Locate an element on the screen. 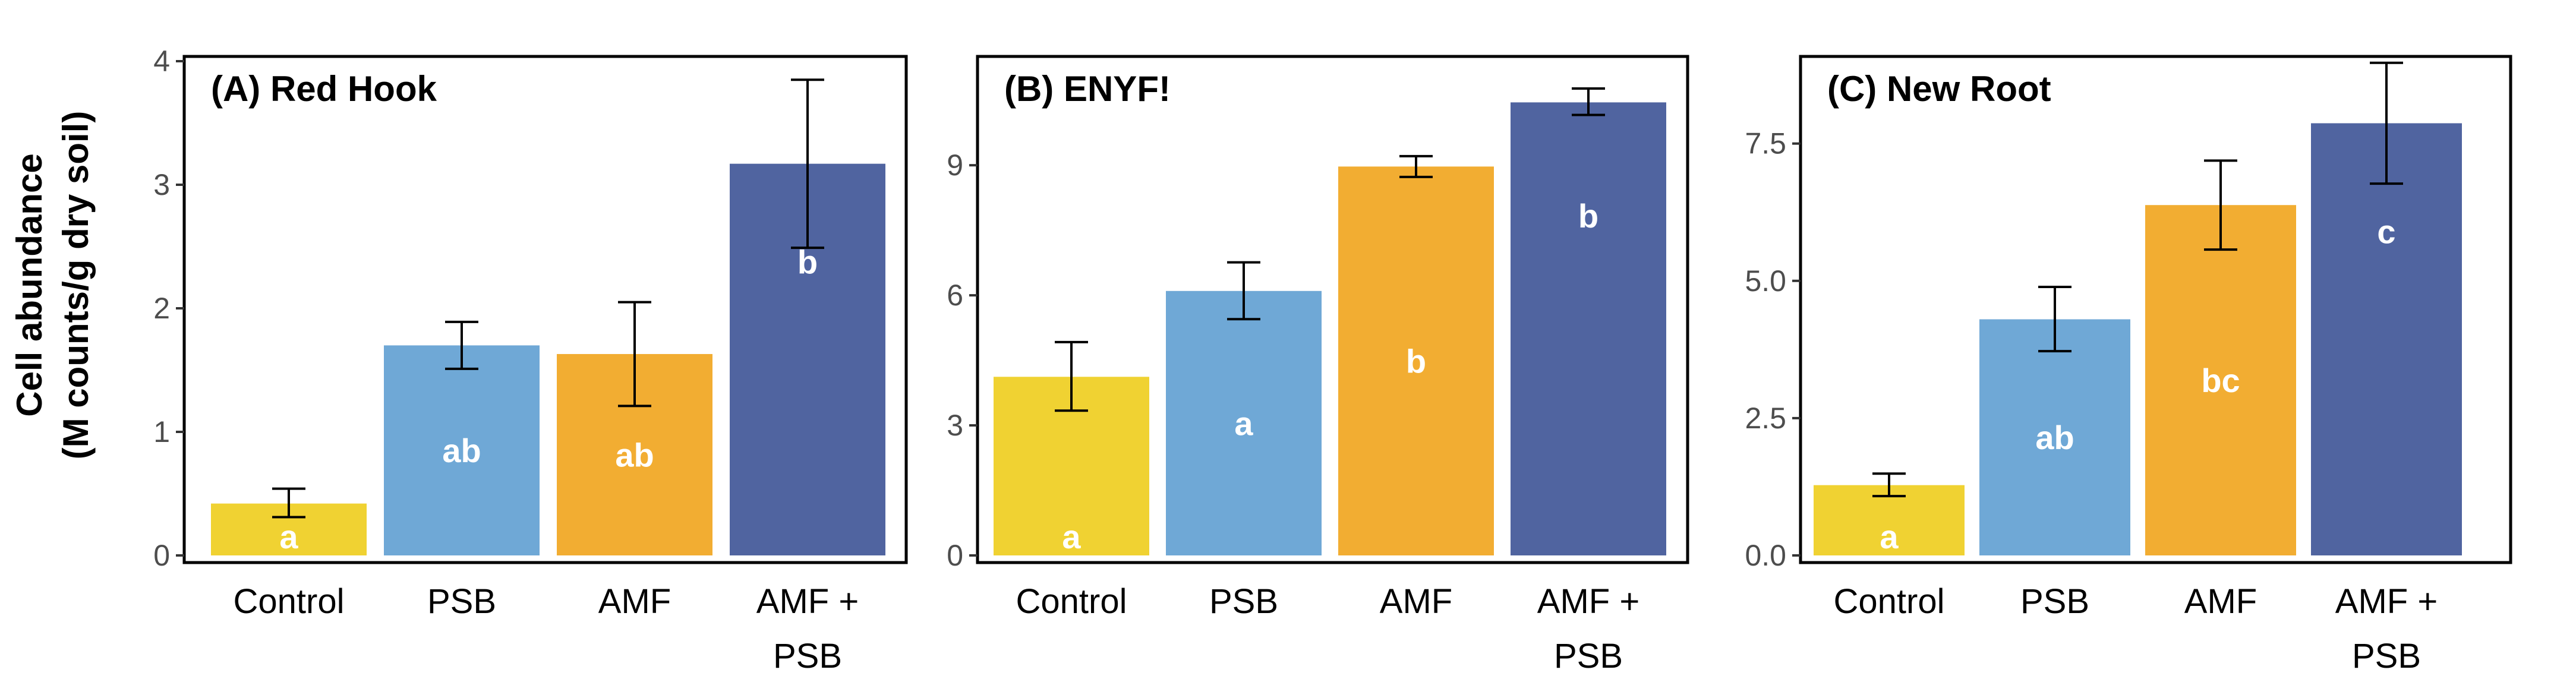 The width and height of the screenshot is (2576, 698). y-axis-title-line-2: (M counts/g dry soil) is located at coordinates (76, 285).